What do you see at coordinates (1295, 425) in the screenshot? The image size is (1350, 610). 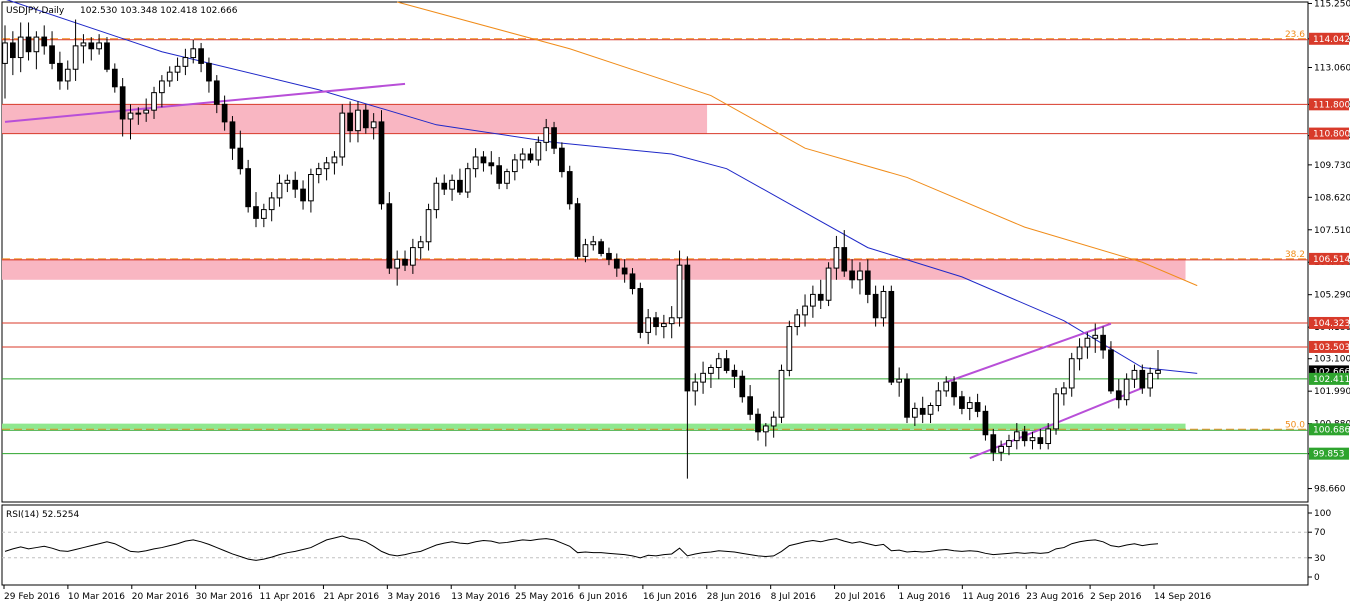 I see `fib-label-8: 50.0` at bounding box center [1295, 425].